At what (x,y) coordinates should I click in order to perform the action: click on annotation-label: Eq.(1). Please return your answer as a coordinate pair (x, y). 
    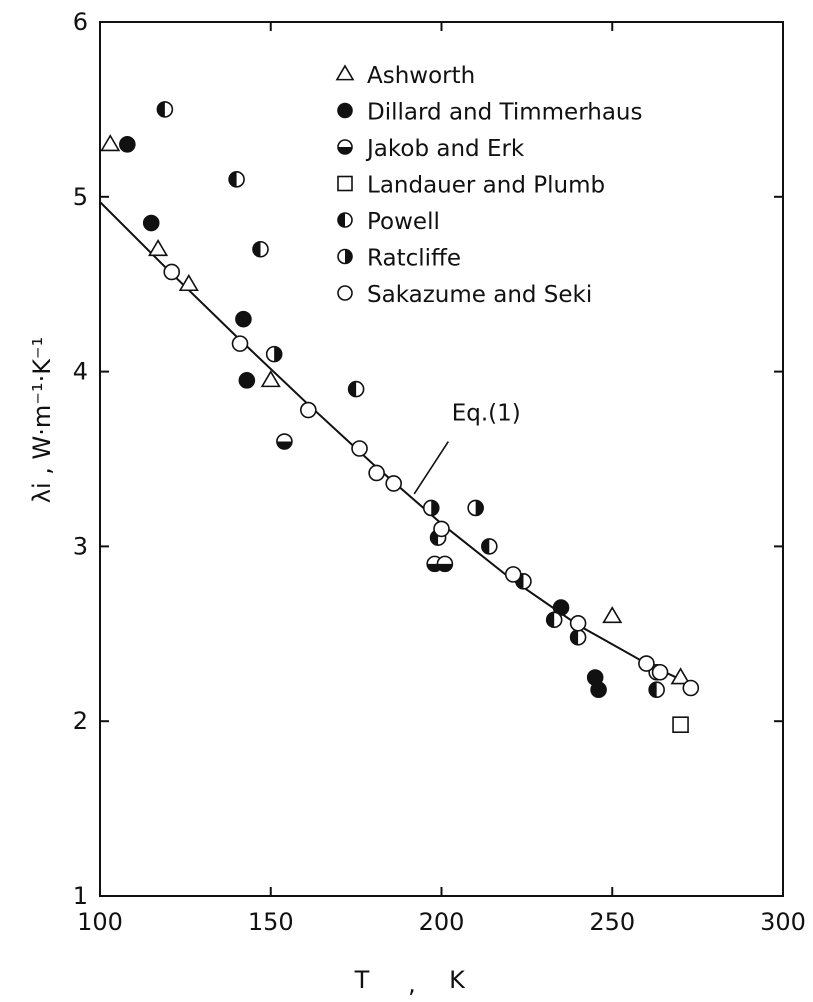
    Looking at the image, I should click on (486, 414).